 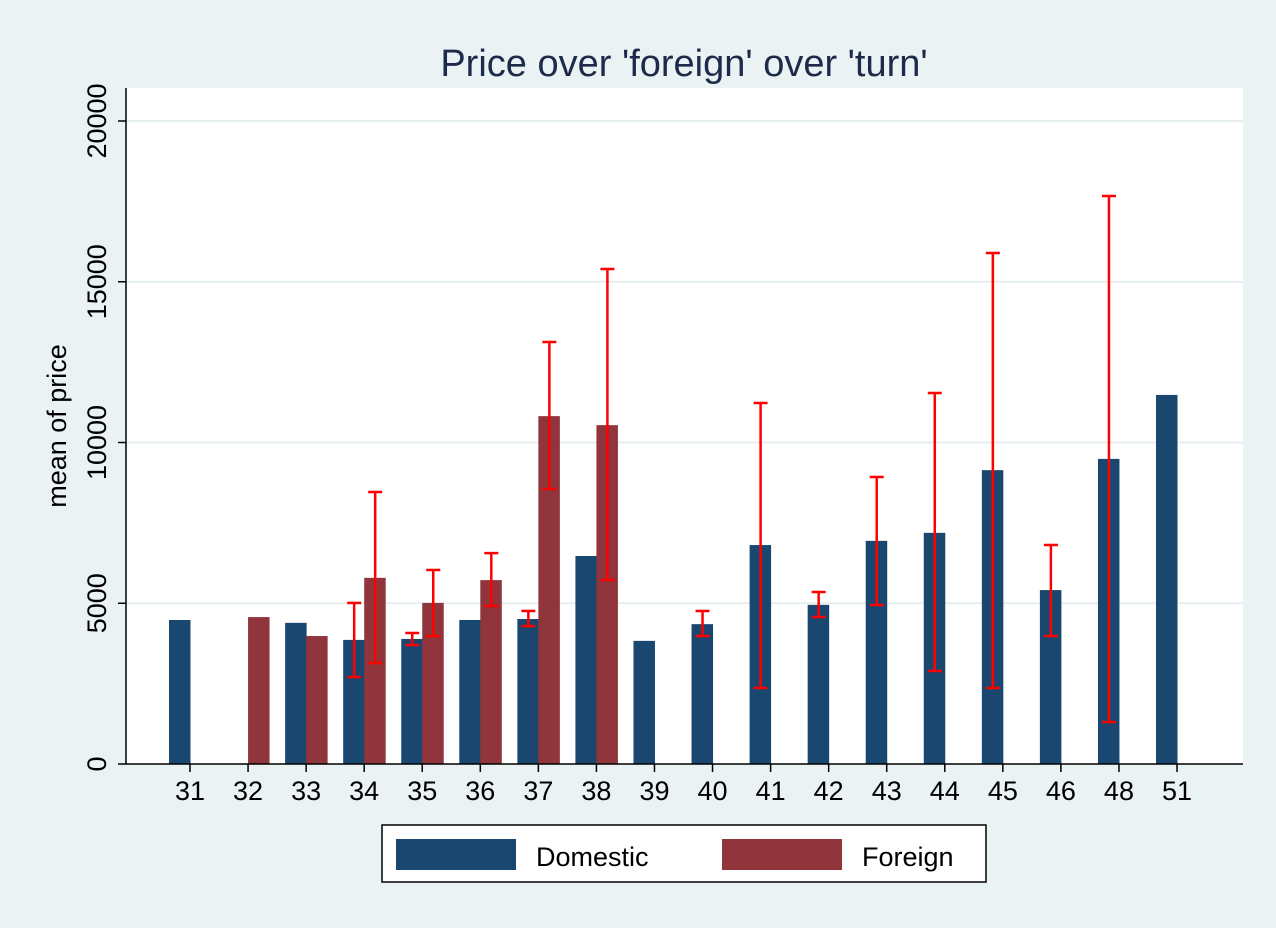 What do you see at coordinates (364, 791) in the screenshot?
I see `x-tick-label: 34` at bounding box center [364, 791].